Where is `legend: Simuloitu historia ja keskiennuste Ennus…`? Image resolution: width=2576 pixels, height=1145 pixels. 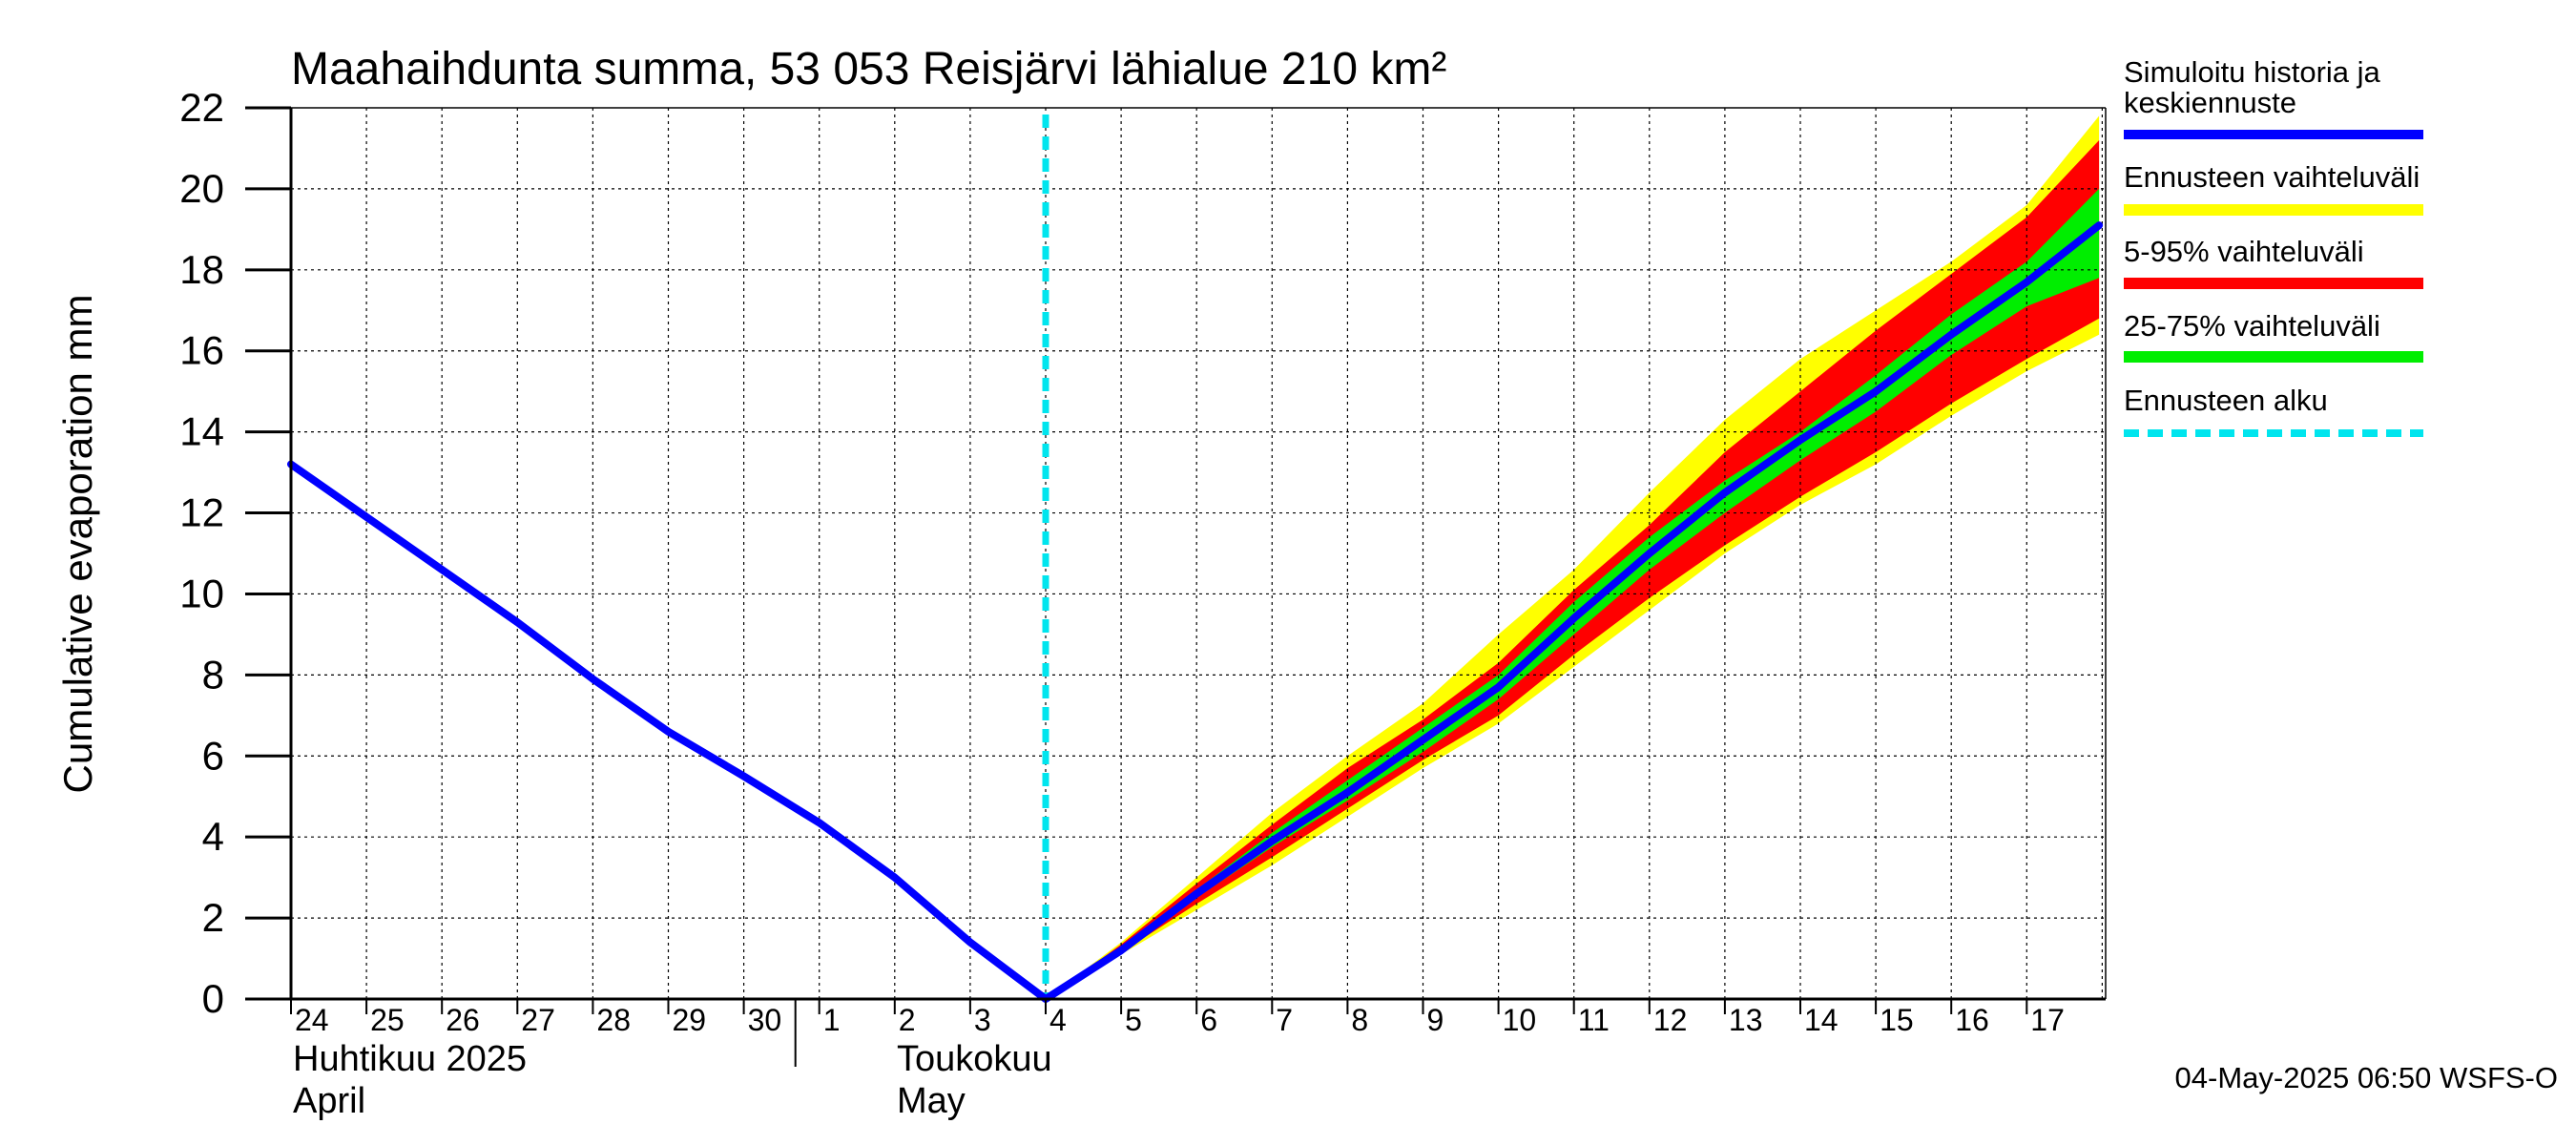
legend: Simuloitu historia ja keskiennuste Ennus… is located at coordinates (2273, 246).